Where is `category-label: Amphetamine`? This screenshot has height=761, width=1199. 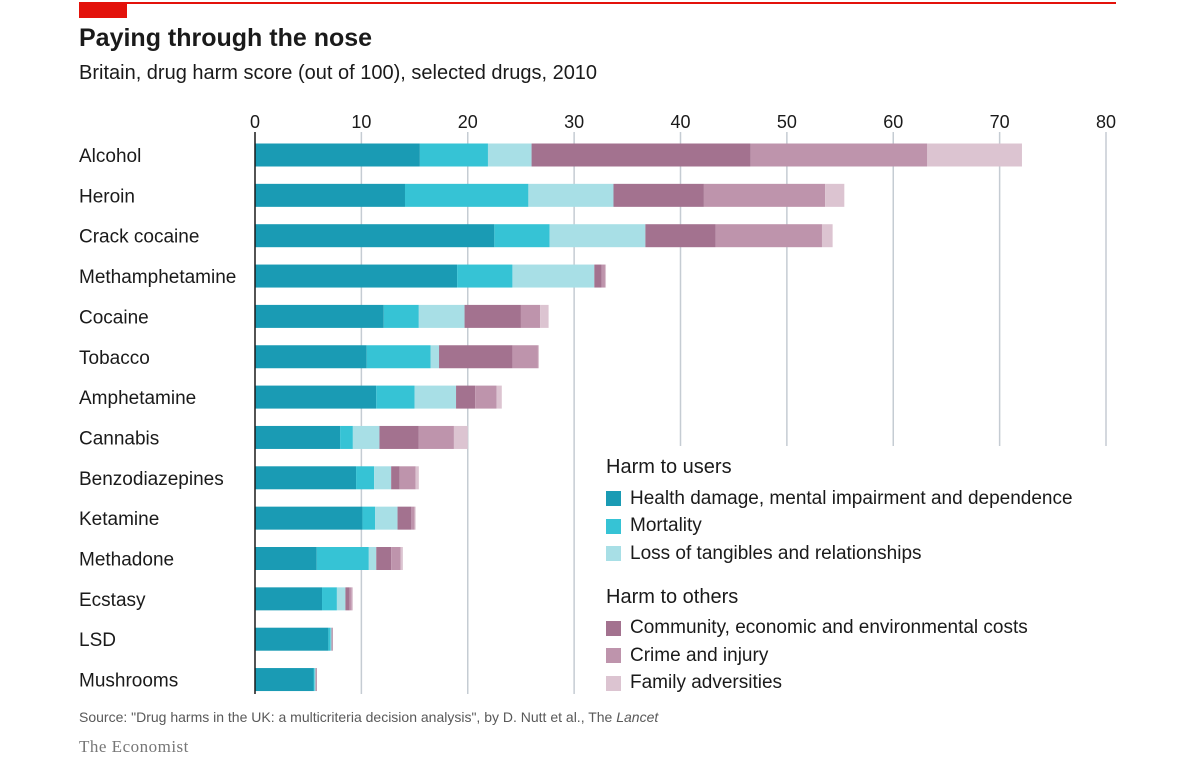 category-label: Amphetamine is located at coordinates (137, 398).